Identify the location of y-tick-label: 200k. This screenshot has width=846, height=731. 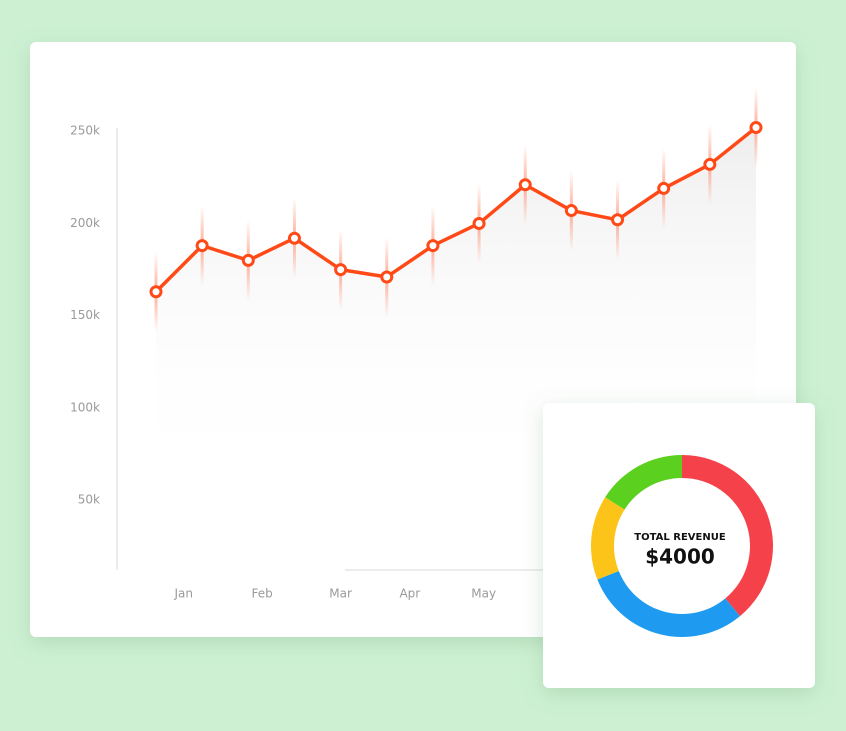
(85, 223).